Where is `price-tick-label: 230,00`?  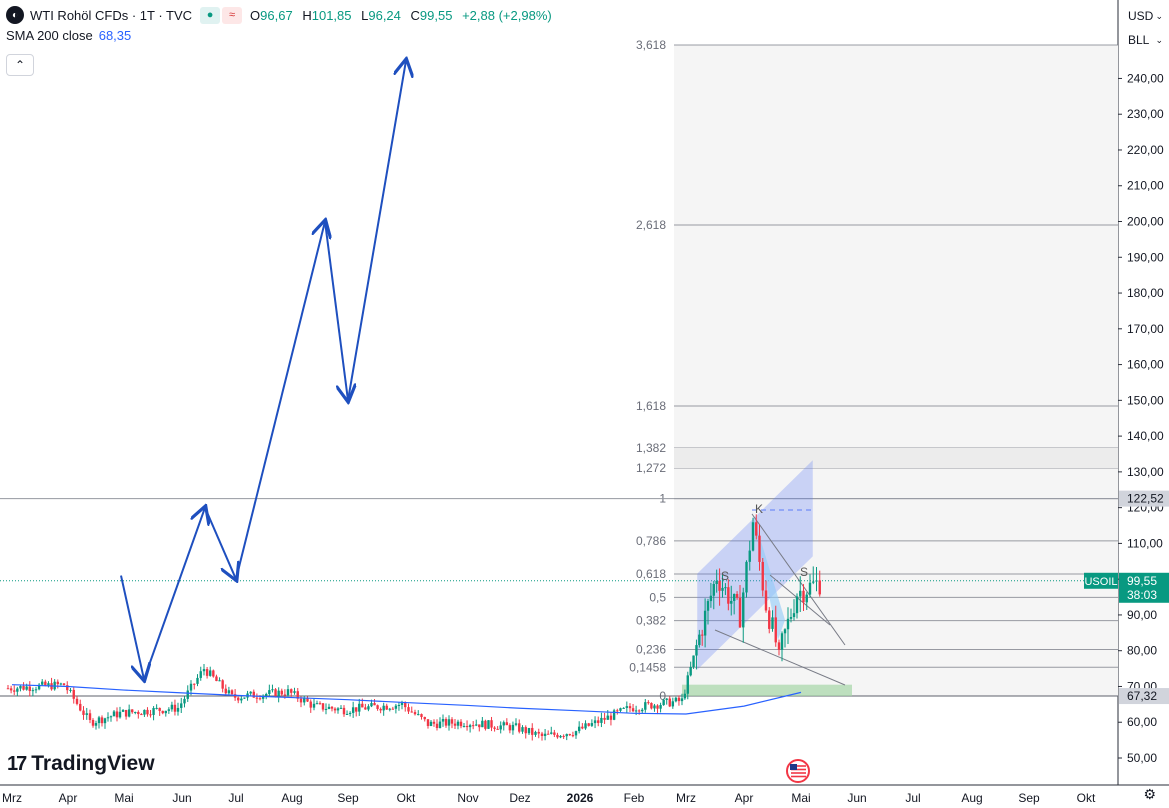
price-tick-label: 230,00 is located at coordinates (1145, 114).